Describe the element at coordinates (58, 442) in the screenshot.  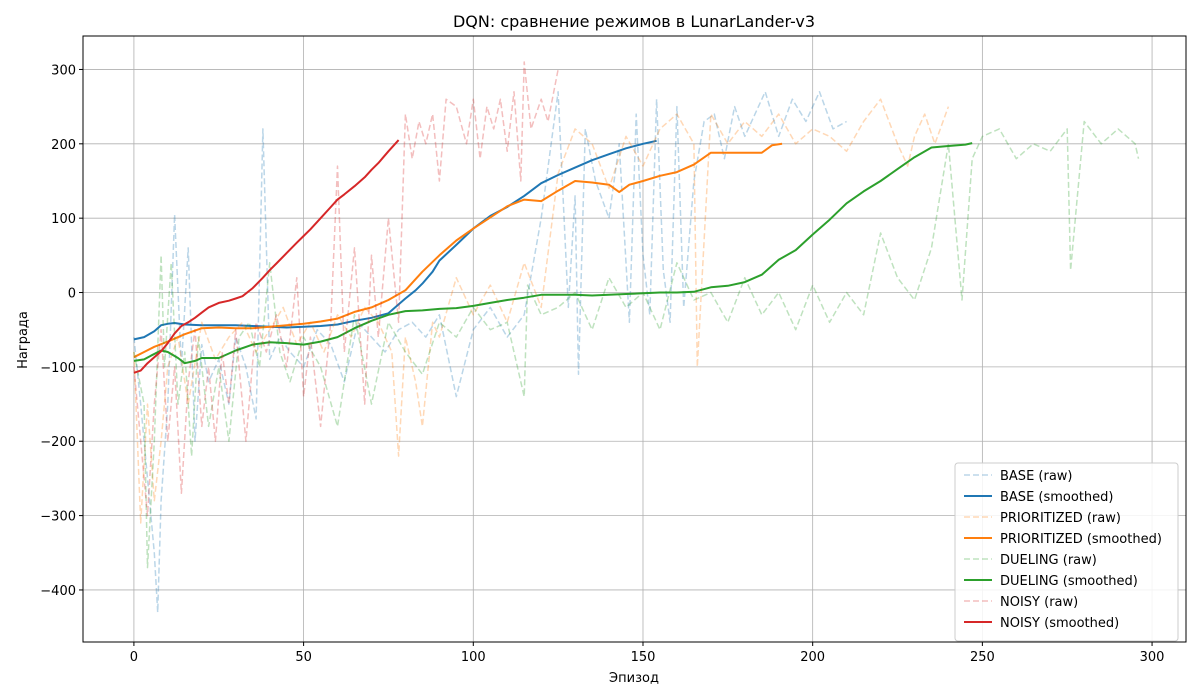
I see `y-tick-label: −200` at that location.